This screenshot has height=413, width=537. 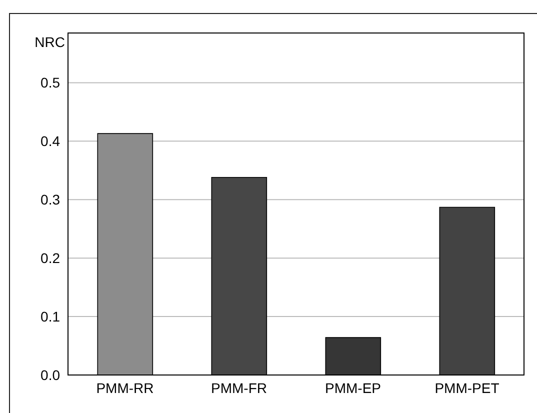 What do you see at coordinates (50, 258) in the screenshot?
I see `y-tick-label: 0.2` at bounding box center [50, 258].